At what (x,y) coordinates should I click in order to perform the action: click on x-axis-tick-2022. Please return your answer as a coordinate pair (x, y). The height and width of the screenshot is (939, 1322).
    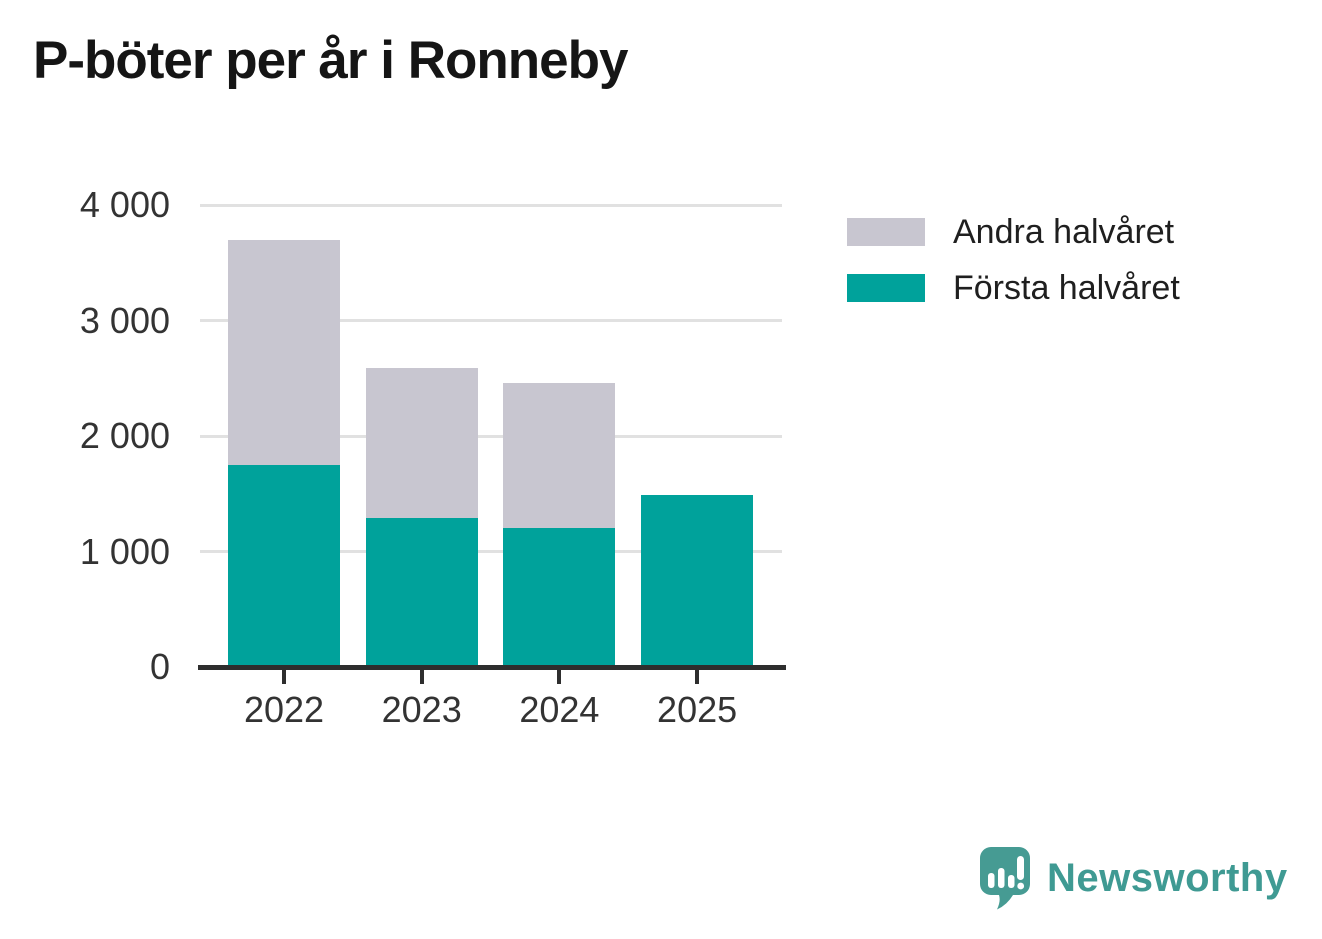
    Looking at the image, I should click on (284, 675).